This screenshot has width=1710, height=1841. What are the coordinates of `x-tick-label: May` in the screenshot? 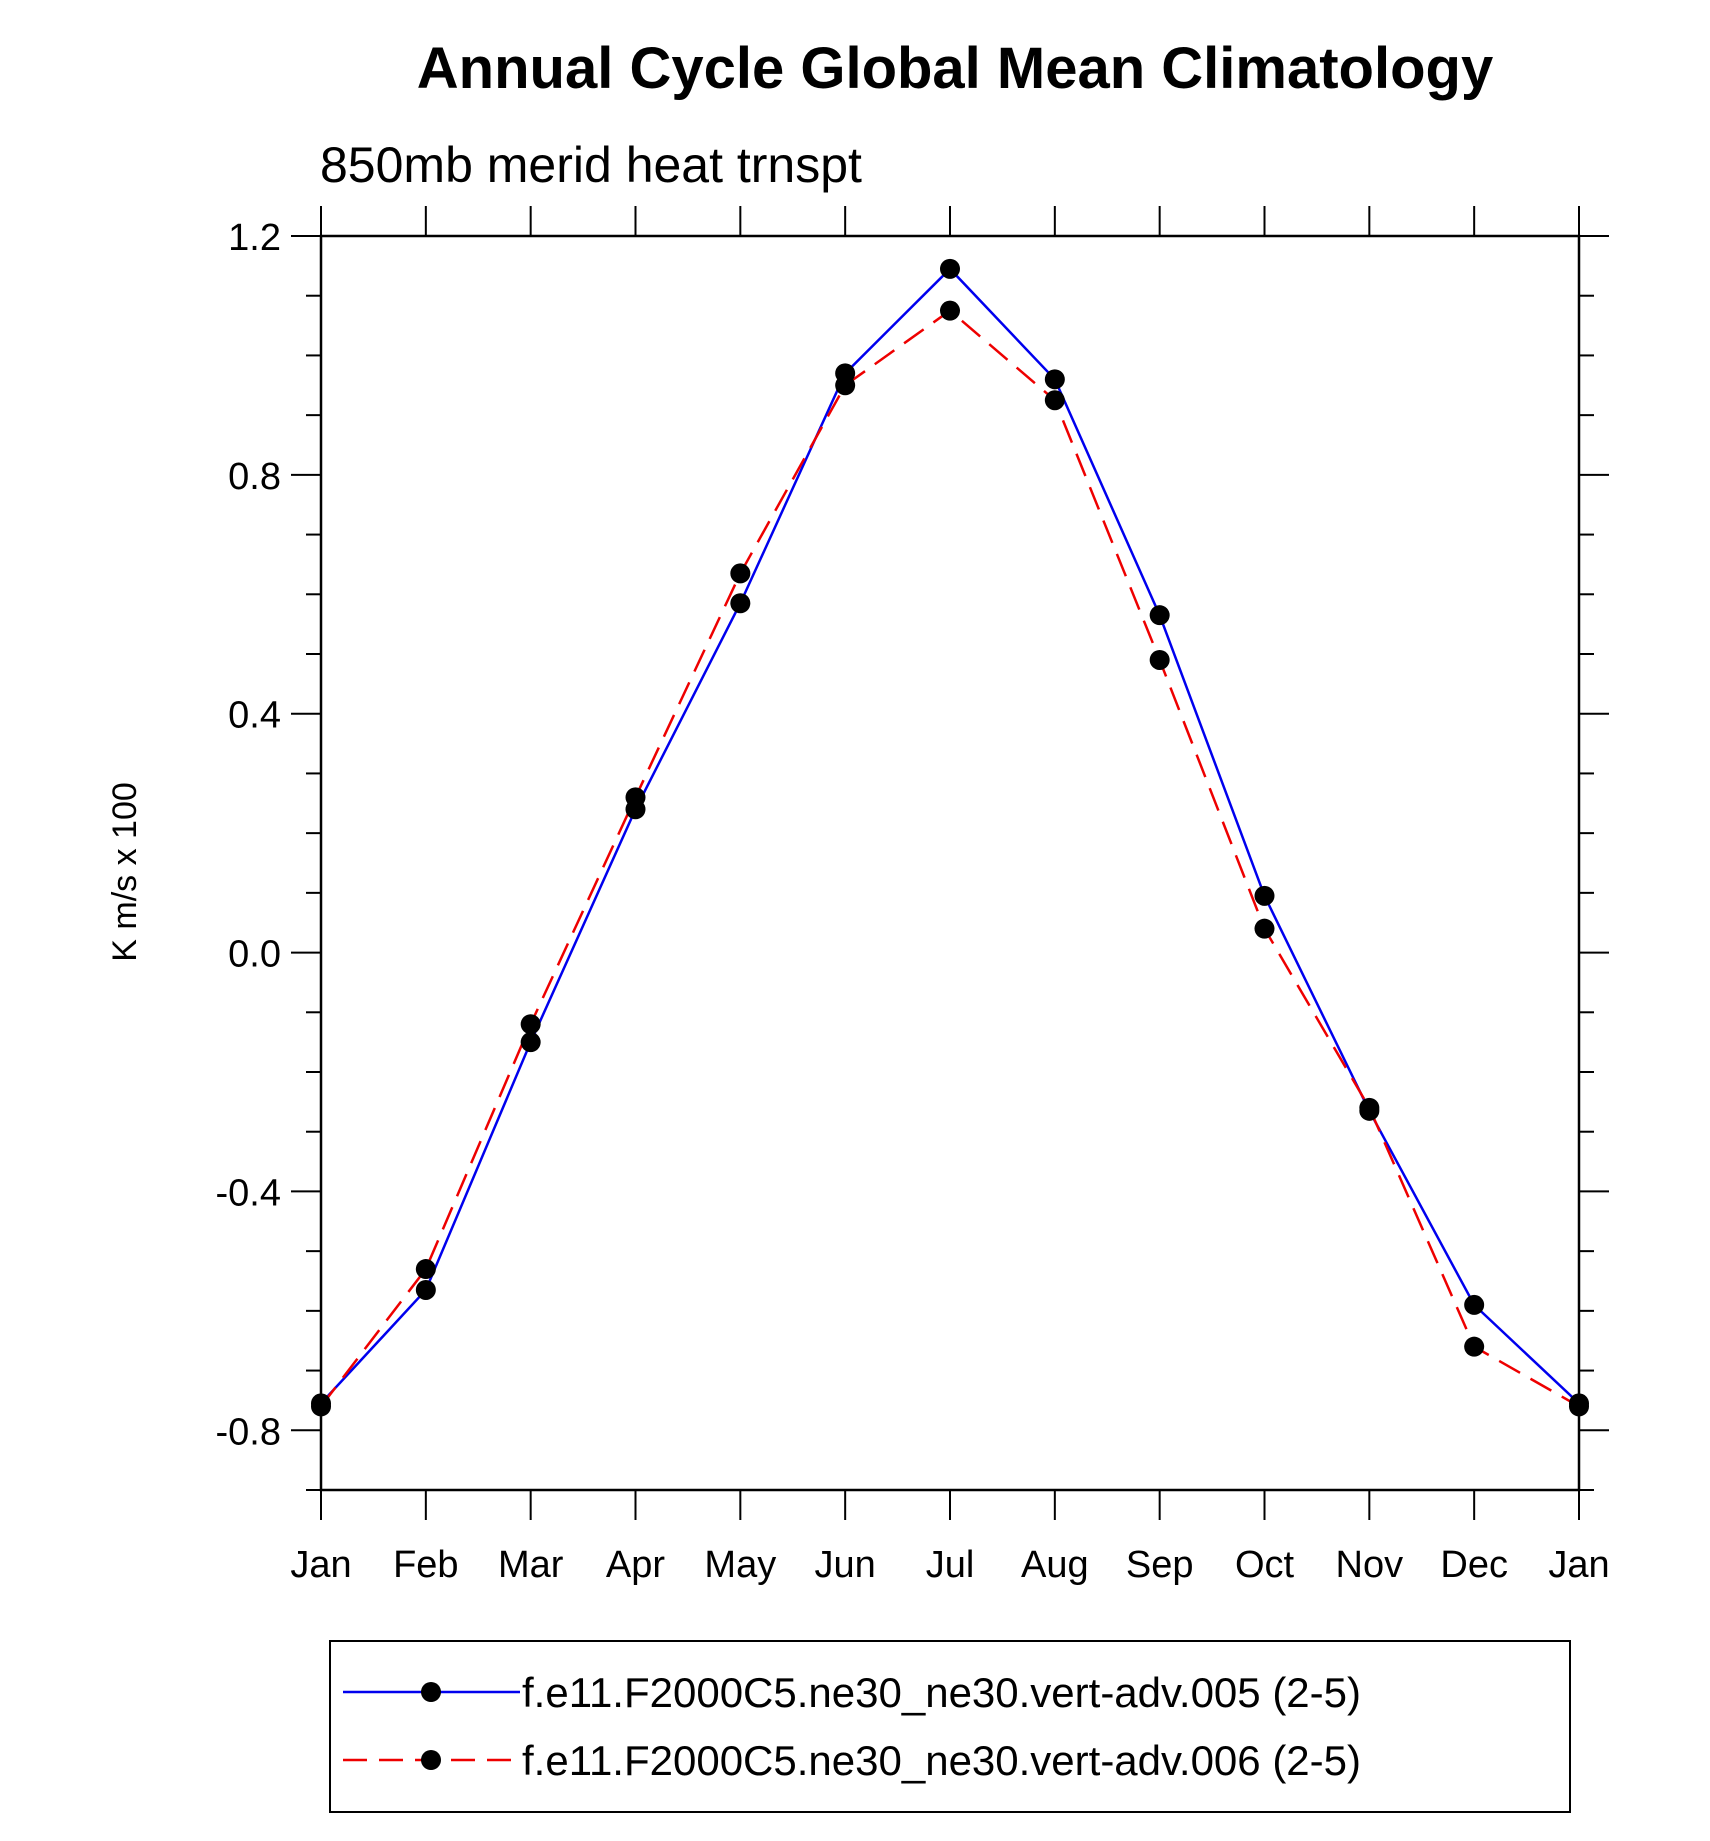 It's located at (740, 1565).